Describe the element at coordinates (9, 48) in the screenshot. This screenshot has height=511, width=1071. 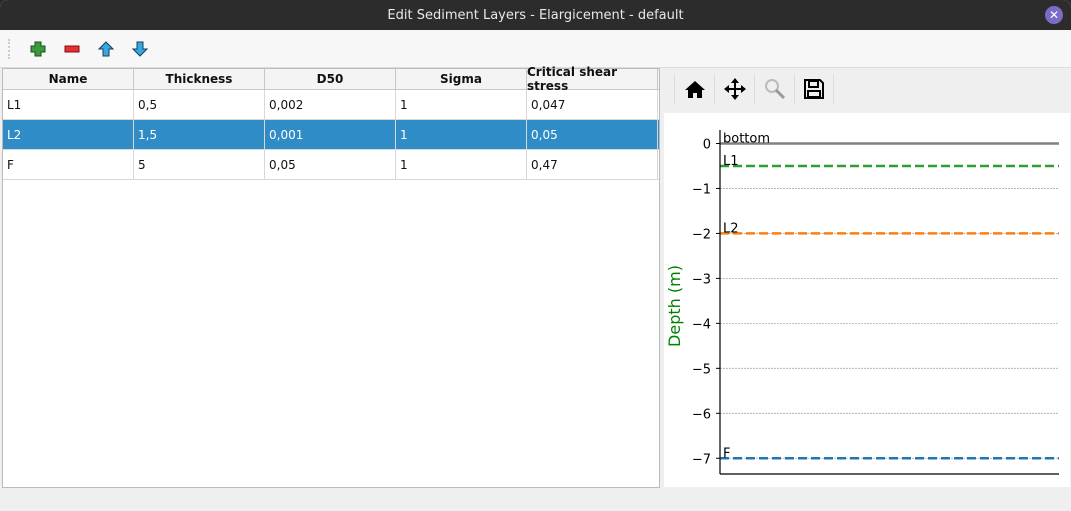
I see `toolbar-grip` at that location.